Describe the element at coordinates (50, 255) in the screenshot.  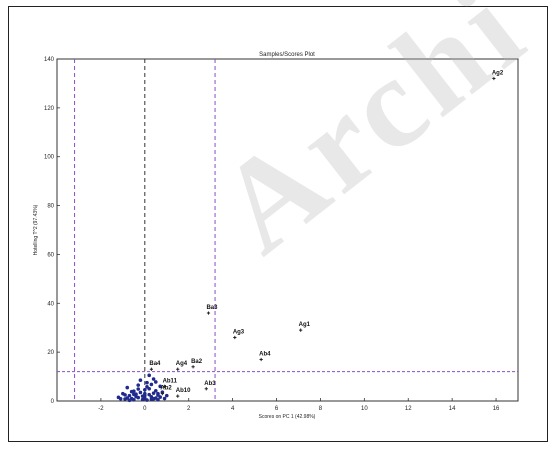
I see `y-tick-label: 60` at that location.